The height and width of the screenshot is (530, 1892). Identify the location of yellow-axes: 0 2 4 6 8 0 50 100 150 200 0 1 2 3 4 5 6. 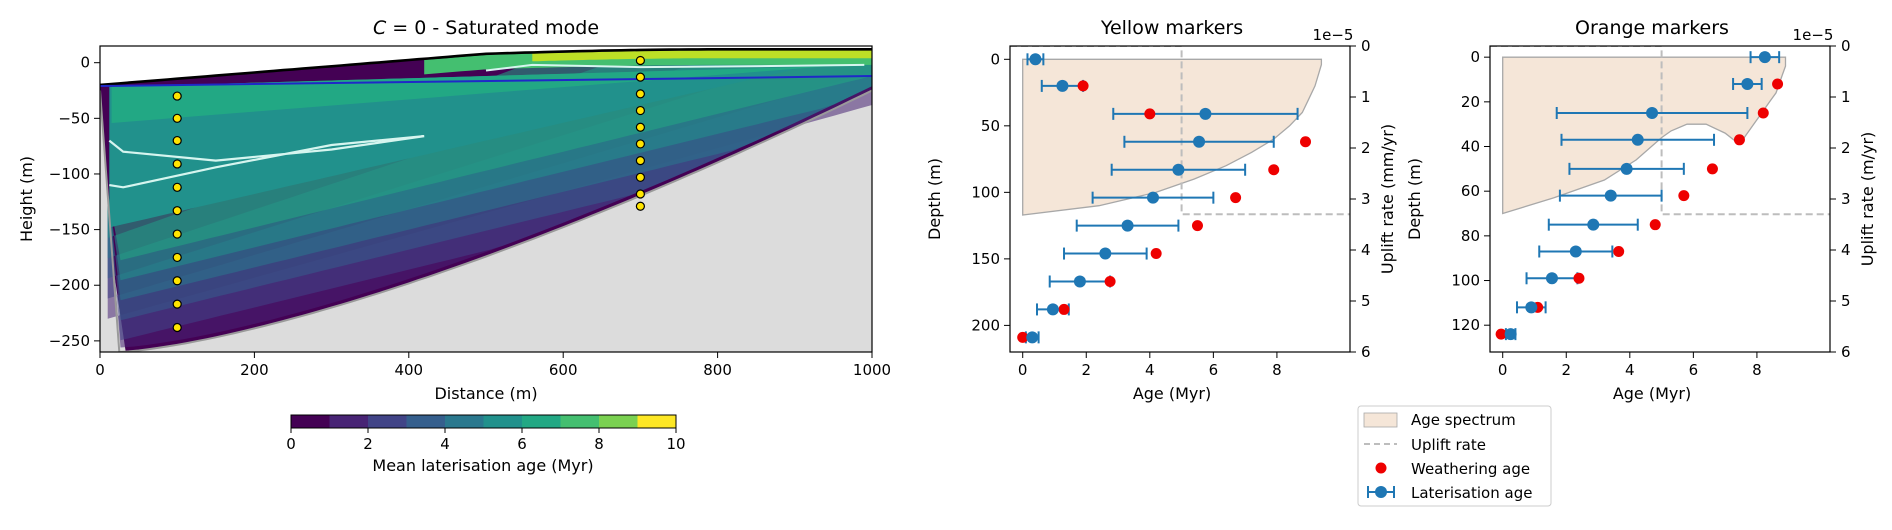
(1170, 208).